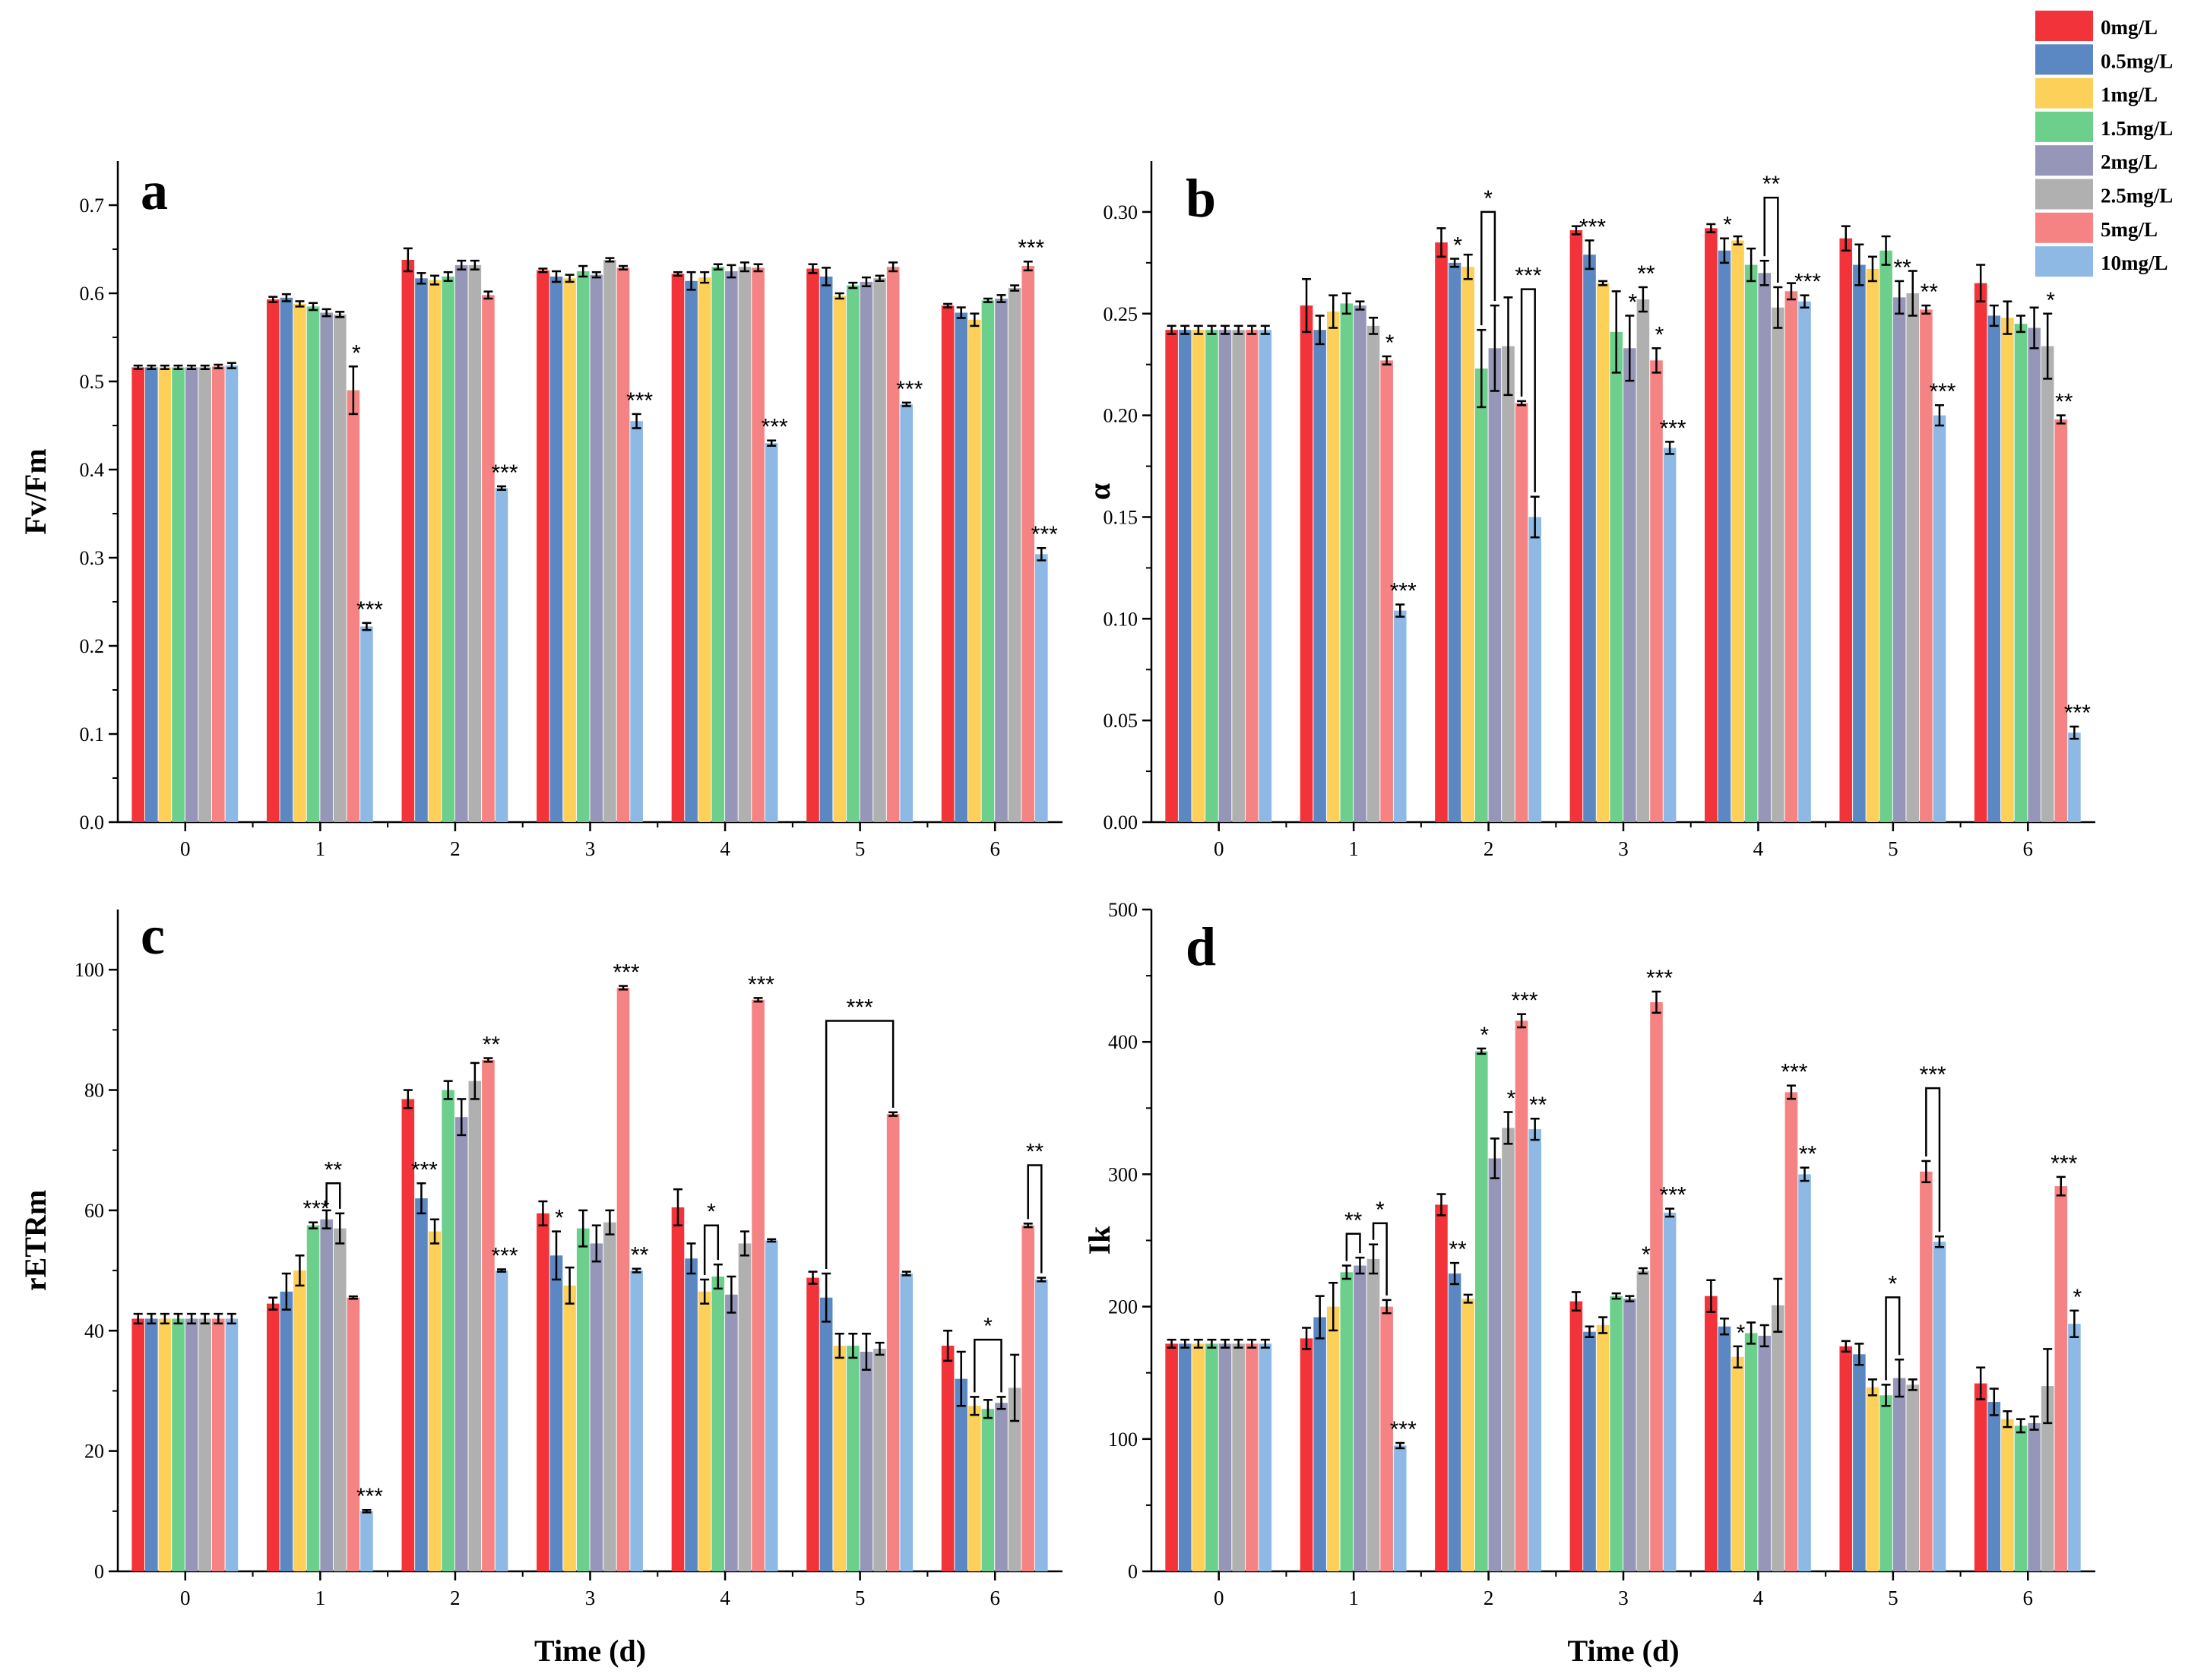 This screenshot has width=2204, height=1680. Describe the element at coordinates (1933, 1074) in the screenshot. I see `bracket-label: ***` at that location.